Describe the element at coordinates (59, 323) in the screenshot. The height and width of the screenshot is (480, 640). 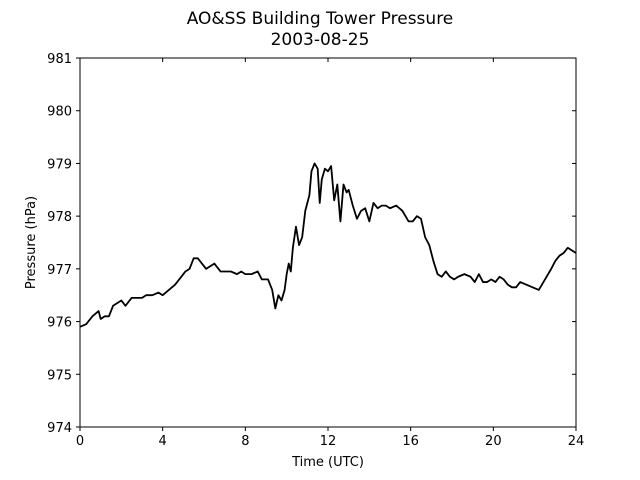
I see `y-tick-label: 976` at that location.